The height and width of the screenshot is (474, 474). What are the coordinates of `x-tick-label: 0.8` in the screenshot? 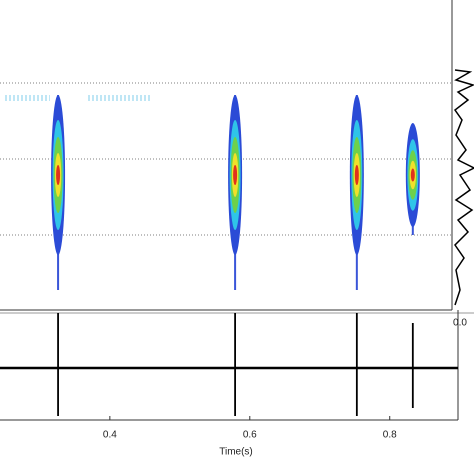 It's located at (390, 435).